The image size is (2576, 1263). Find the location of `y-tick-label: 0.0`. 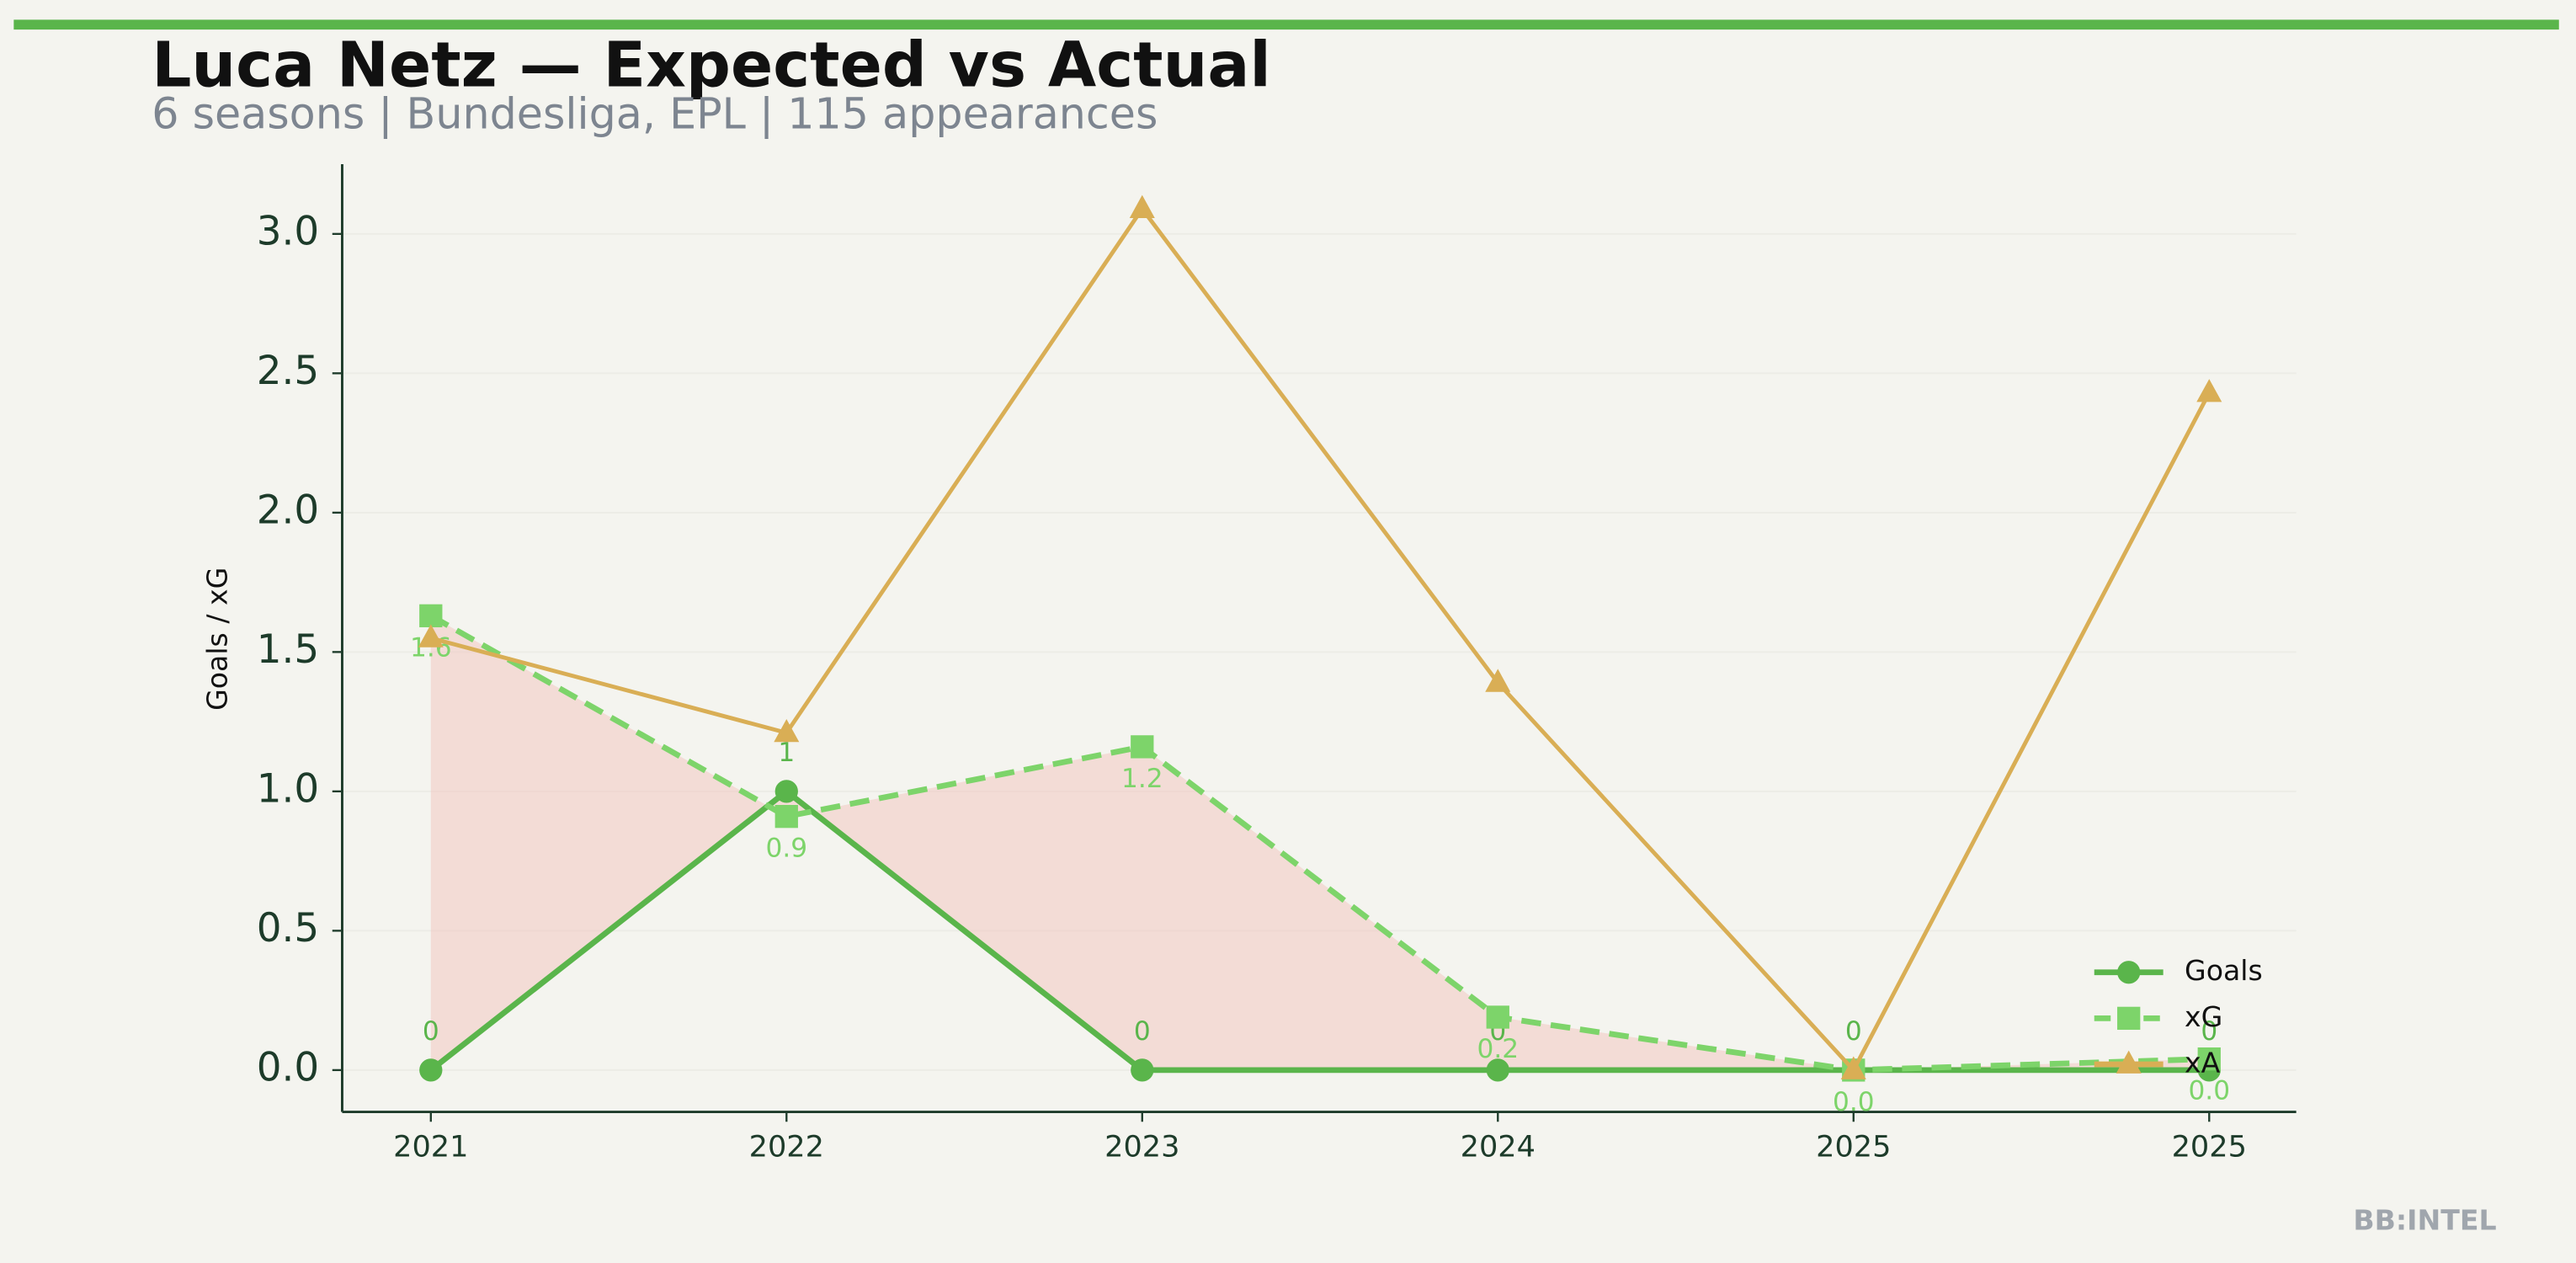

y-tick-label: 0.0 is located at coordinates (288, 1067).